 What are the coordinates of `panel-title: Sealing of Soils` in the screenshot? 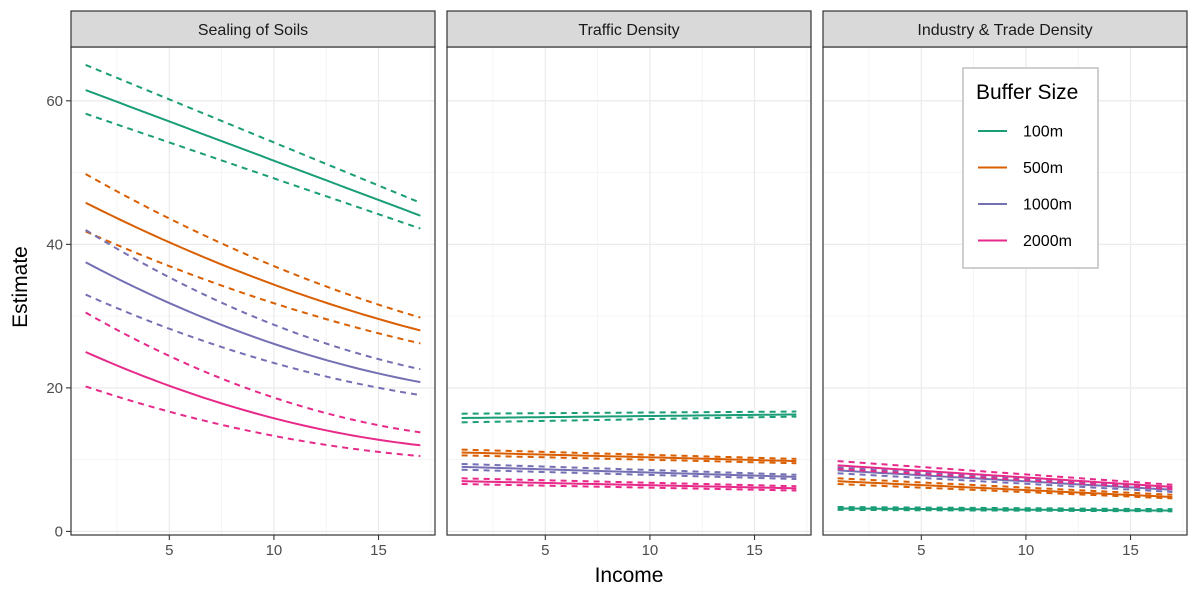 It's located at (253, 30).